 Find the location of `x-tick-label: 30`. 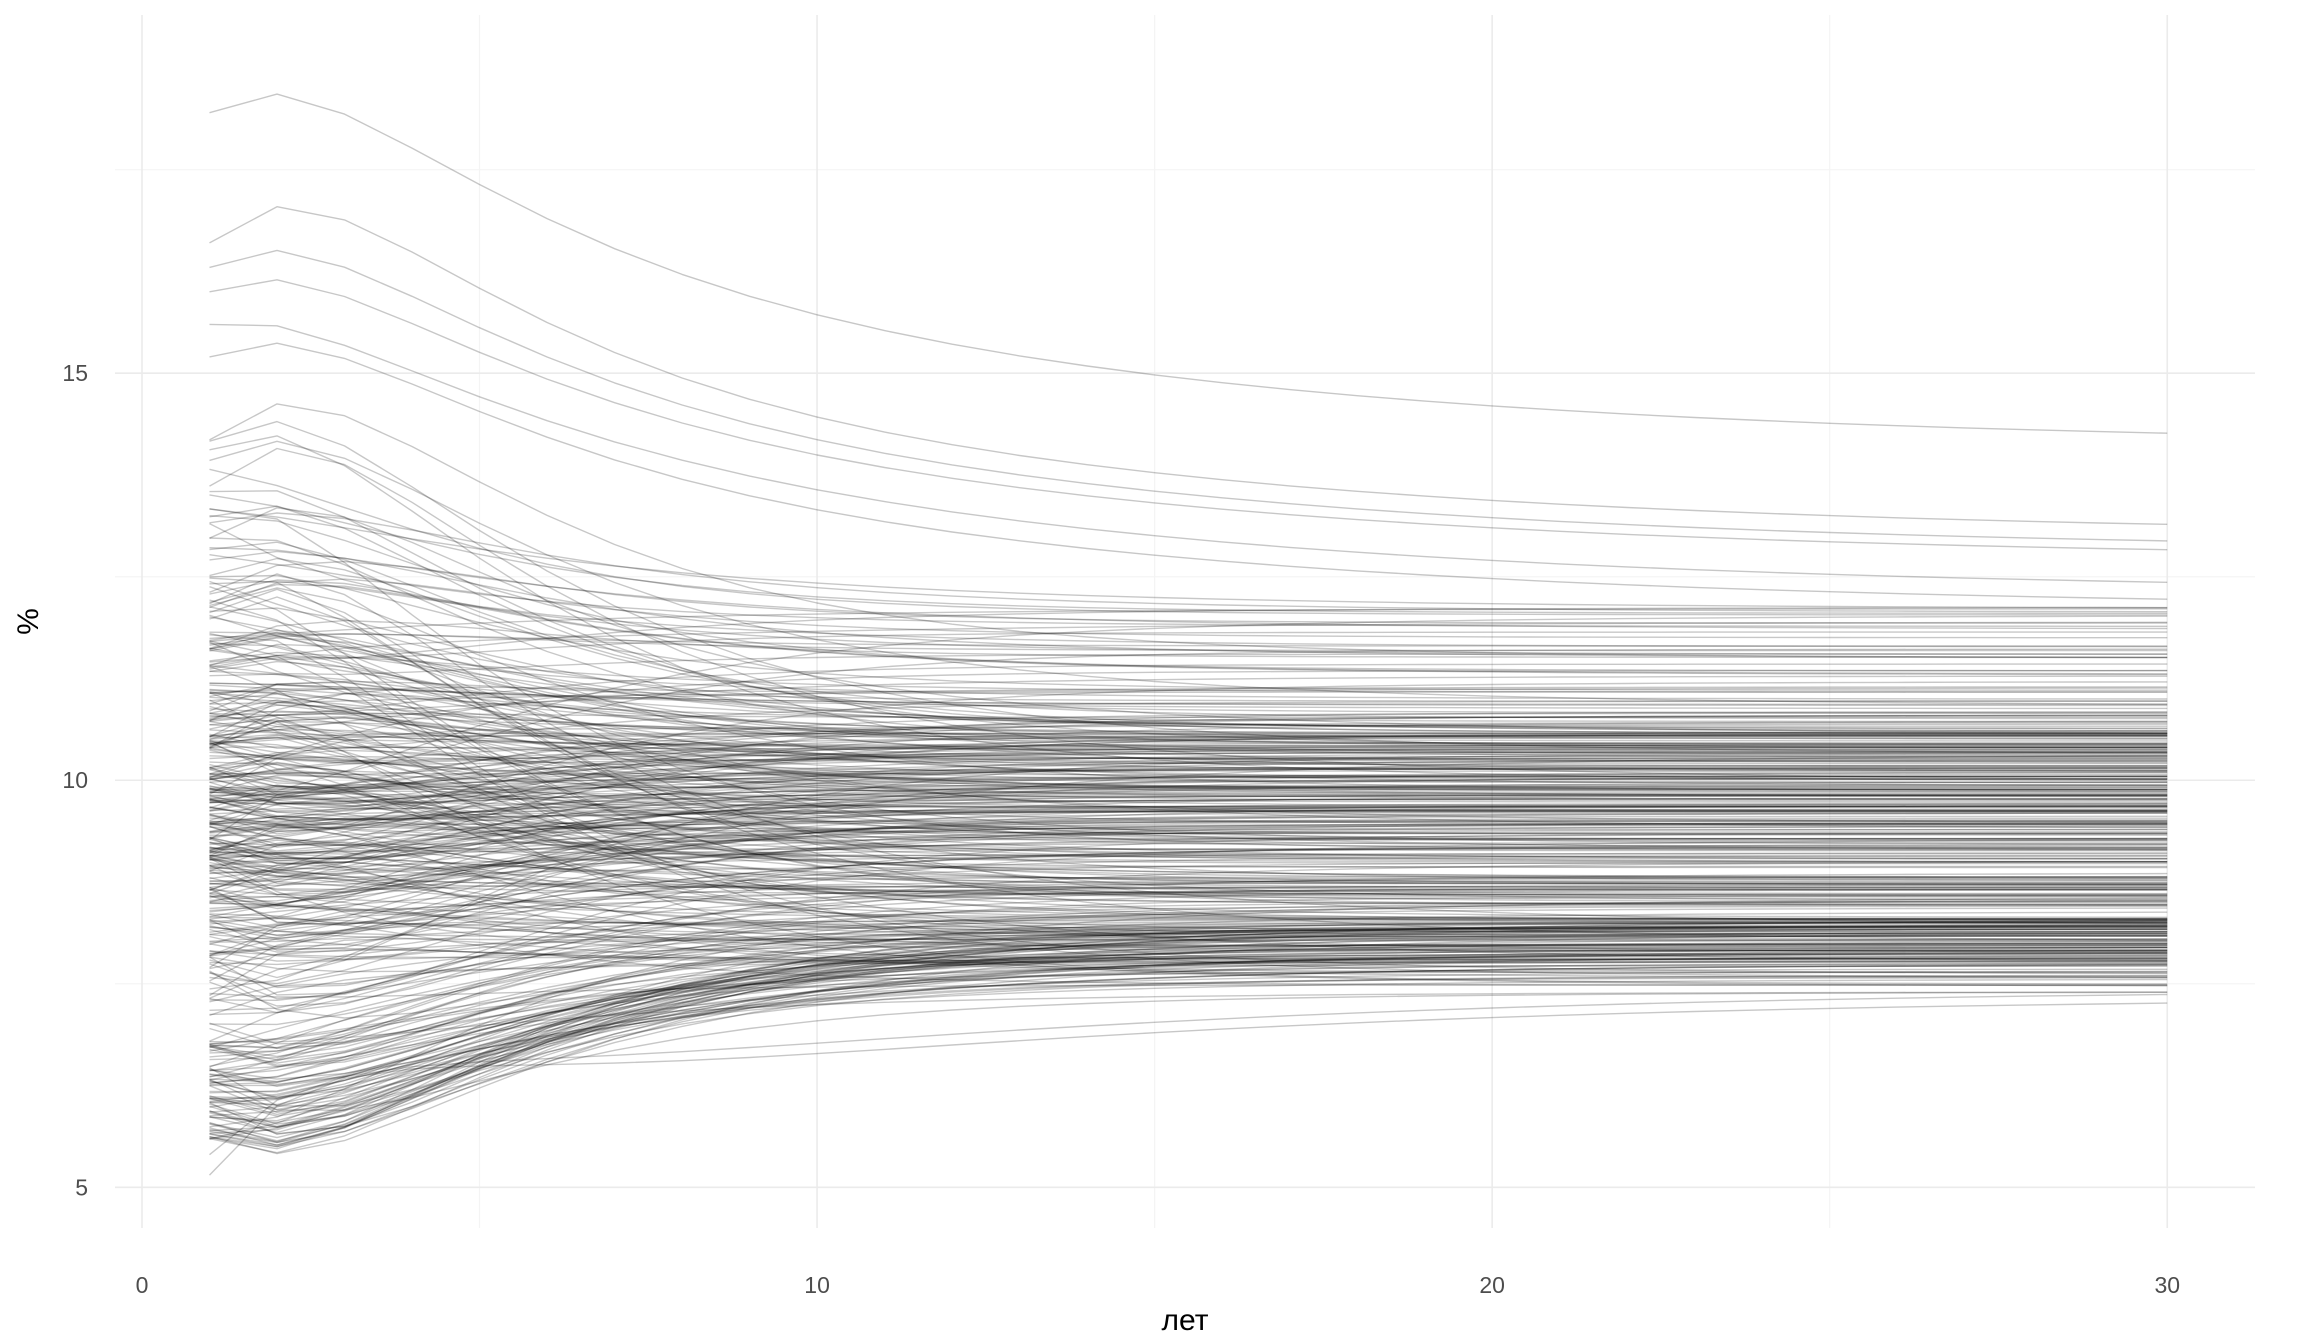

x-tick-label: 30 is located at coordinates (2167, 1285).